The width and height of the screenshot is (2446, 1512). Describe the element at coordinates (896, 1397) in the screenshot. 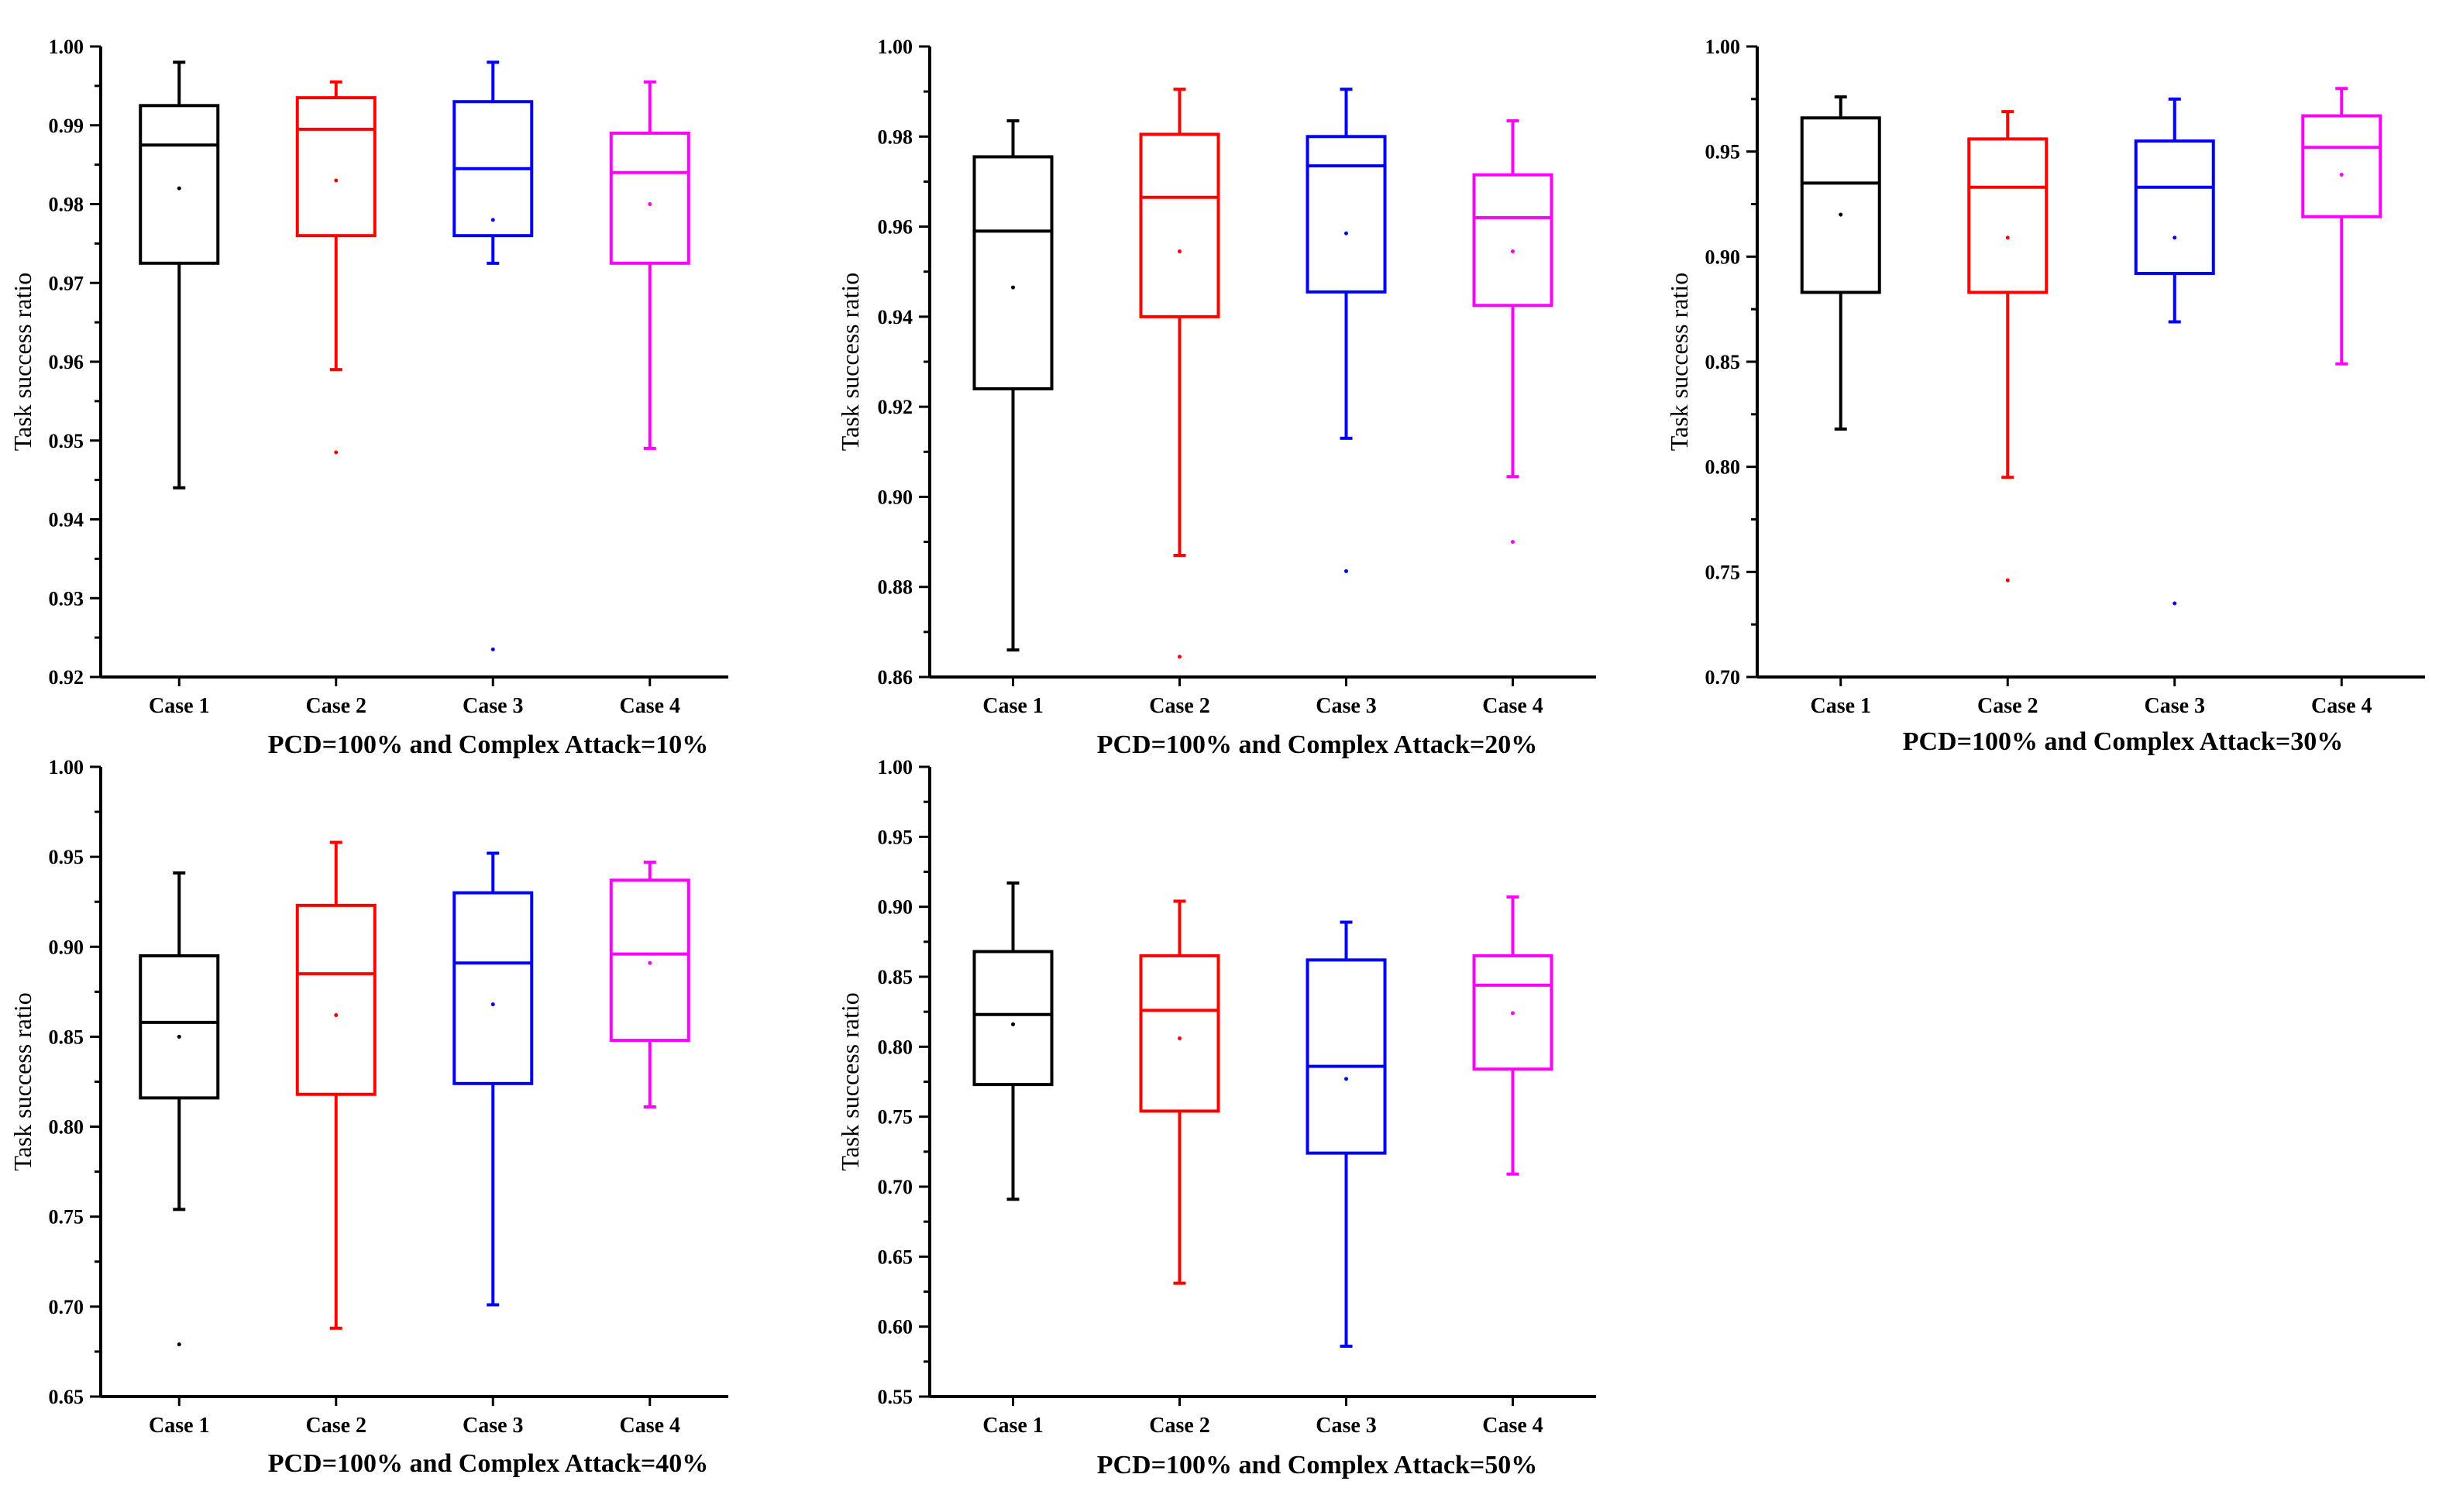

I see `y-tick-label: 0.55` at that location.